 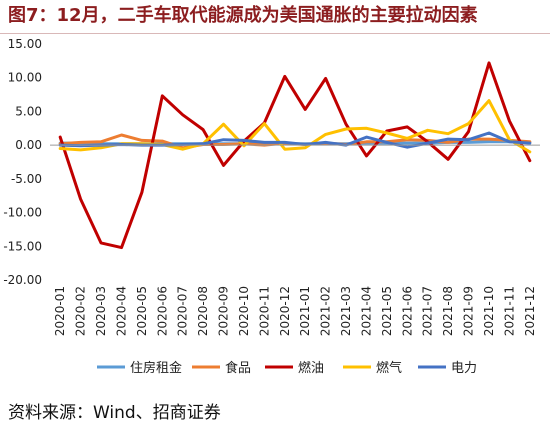 What do you see at coordinates (238, 368) in the screenshot?
I see `legend-label: 食品` at bounding box center [238, 368].